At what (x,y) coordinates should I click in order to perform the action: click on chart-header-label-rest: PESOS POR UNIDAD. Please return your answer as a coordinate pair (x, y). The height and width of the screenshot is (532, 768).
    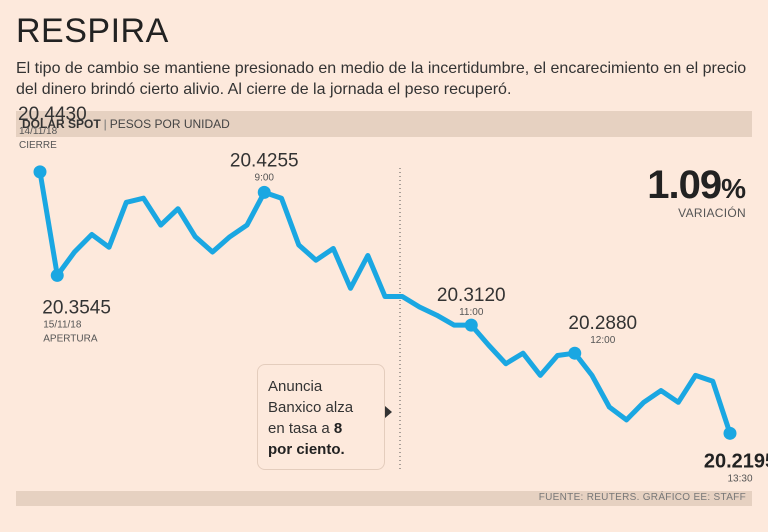
    Looking at the image, I should click on (169, 124).